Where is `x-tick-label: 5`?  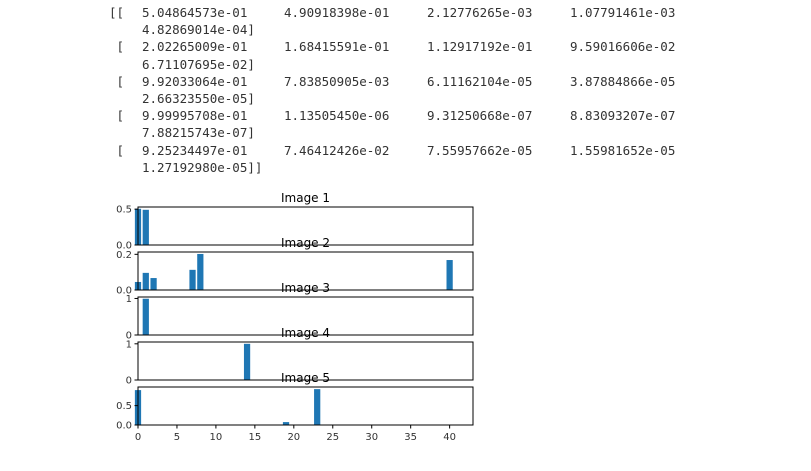
x-tick-label: 5 is located at coordinates (177, 437).